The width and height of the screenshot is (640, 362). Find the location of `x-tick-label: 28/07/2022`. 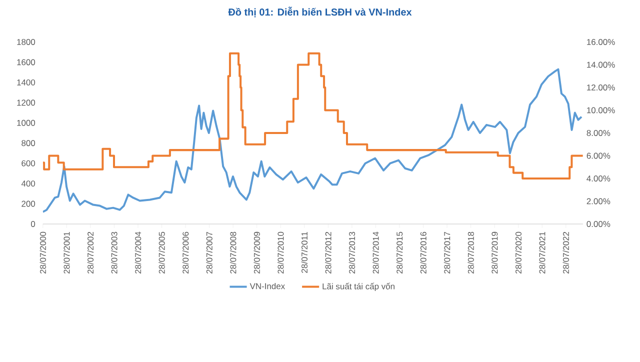

x-tick-label: 28/07/2022 is located at coordinates (566, 253).